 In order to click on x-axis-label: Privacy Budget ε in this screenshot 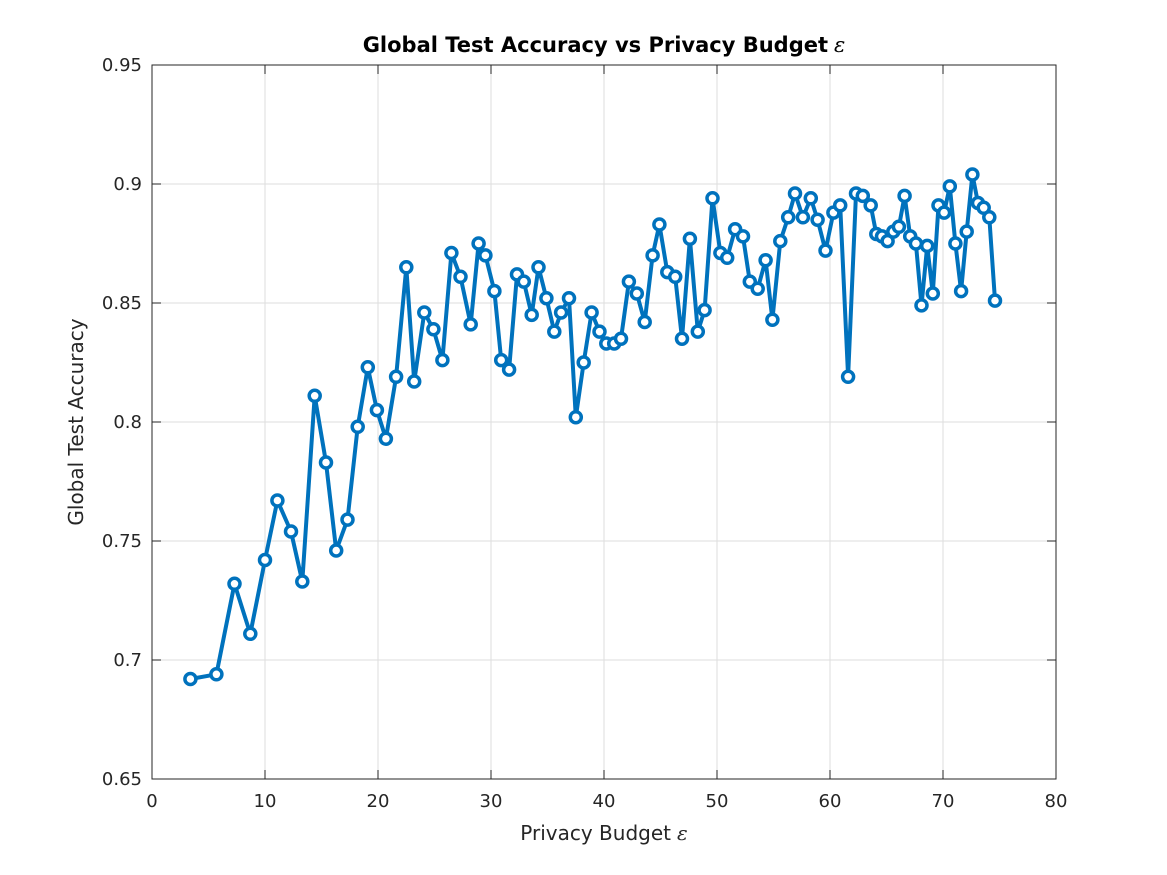, I will do `click(603, 833)`.